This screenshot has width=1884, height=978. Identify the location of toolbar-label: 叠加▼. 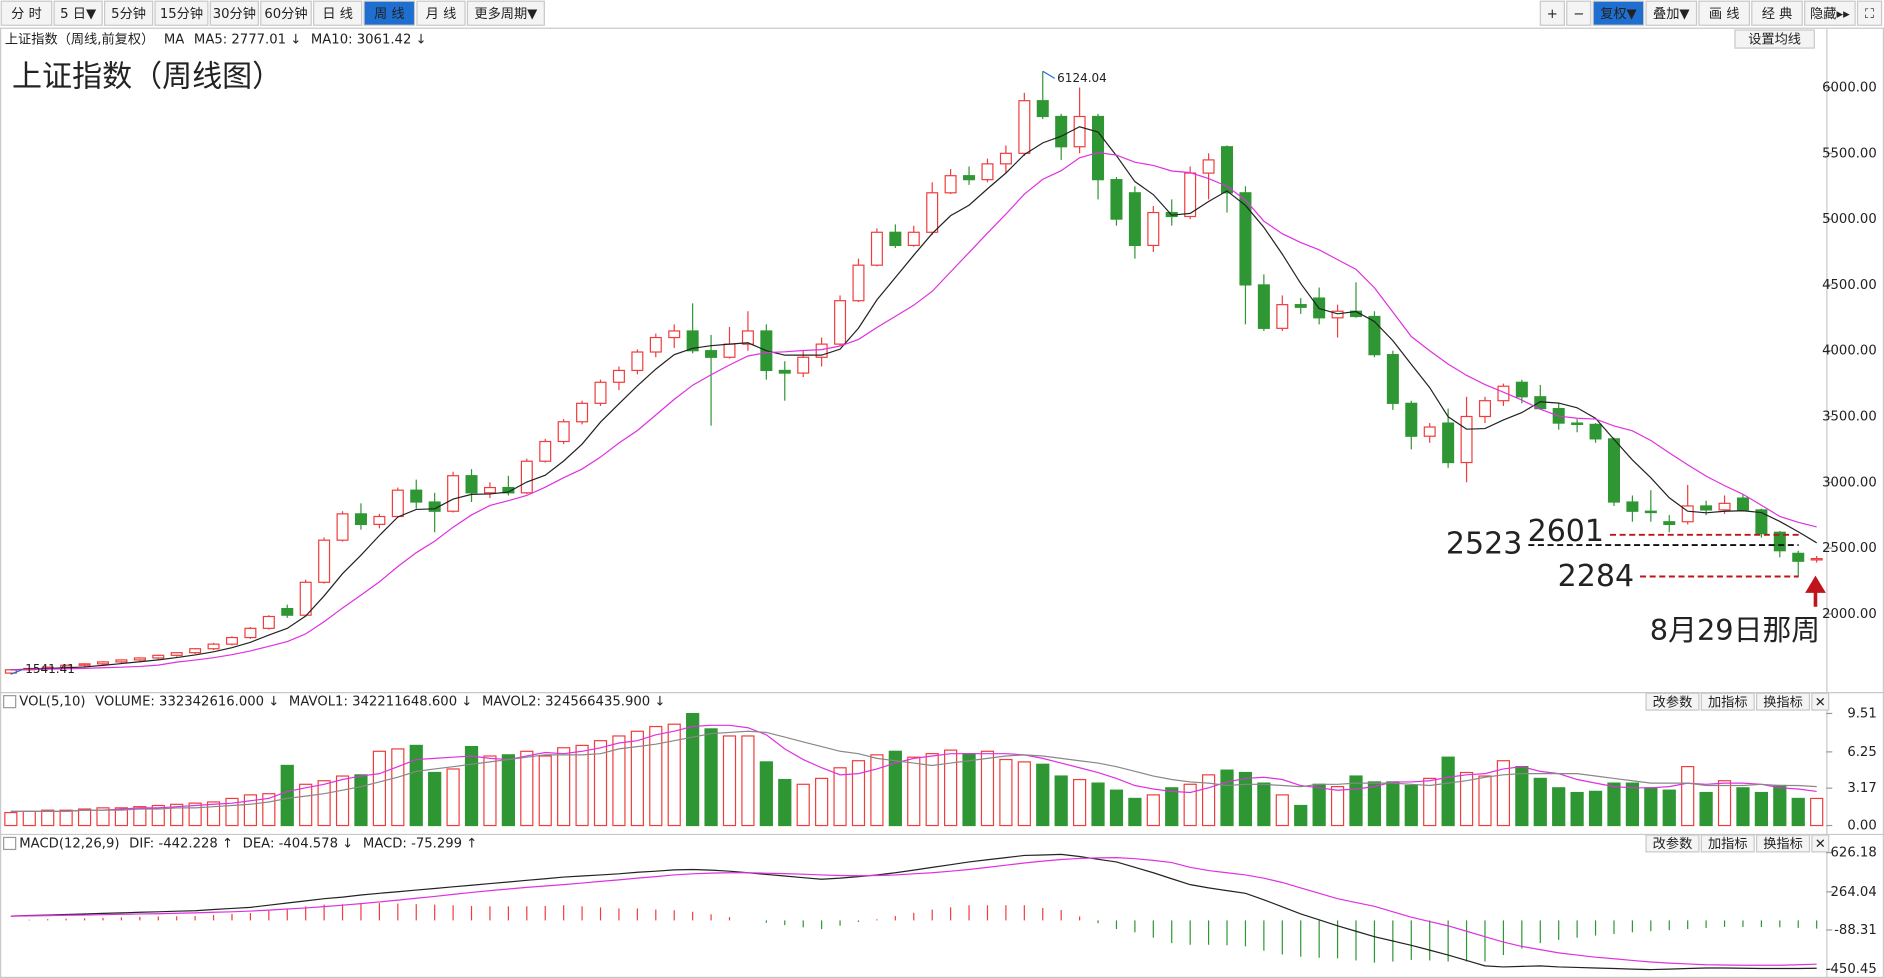
(1671, 14).